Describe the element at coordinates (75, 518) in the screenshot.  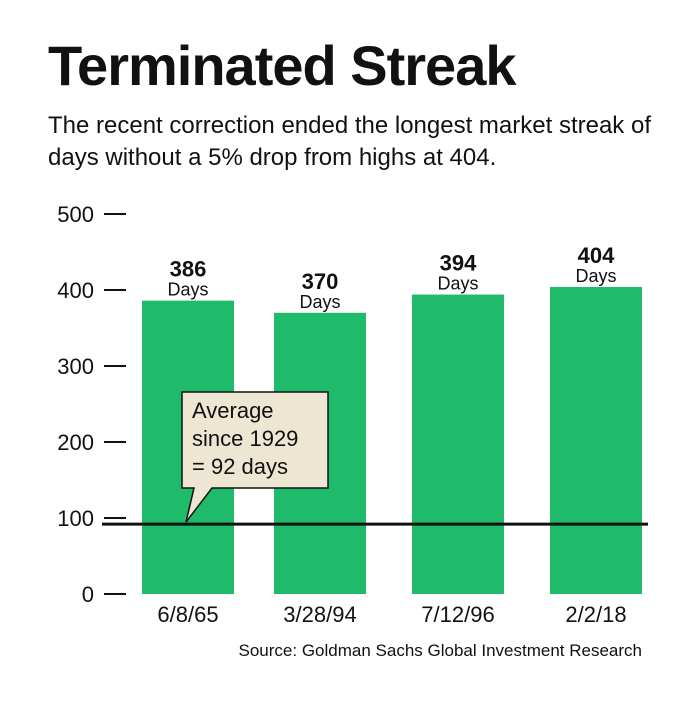
I see `y-tick-label: 100` at that location.